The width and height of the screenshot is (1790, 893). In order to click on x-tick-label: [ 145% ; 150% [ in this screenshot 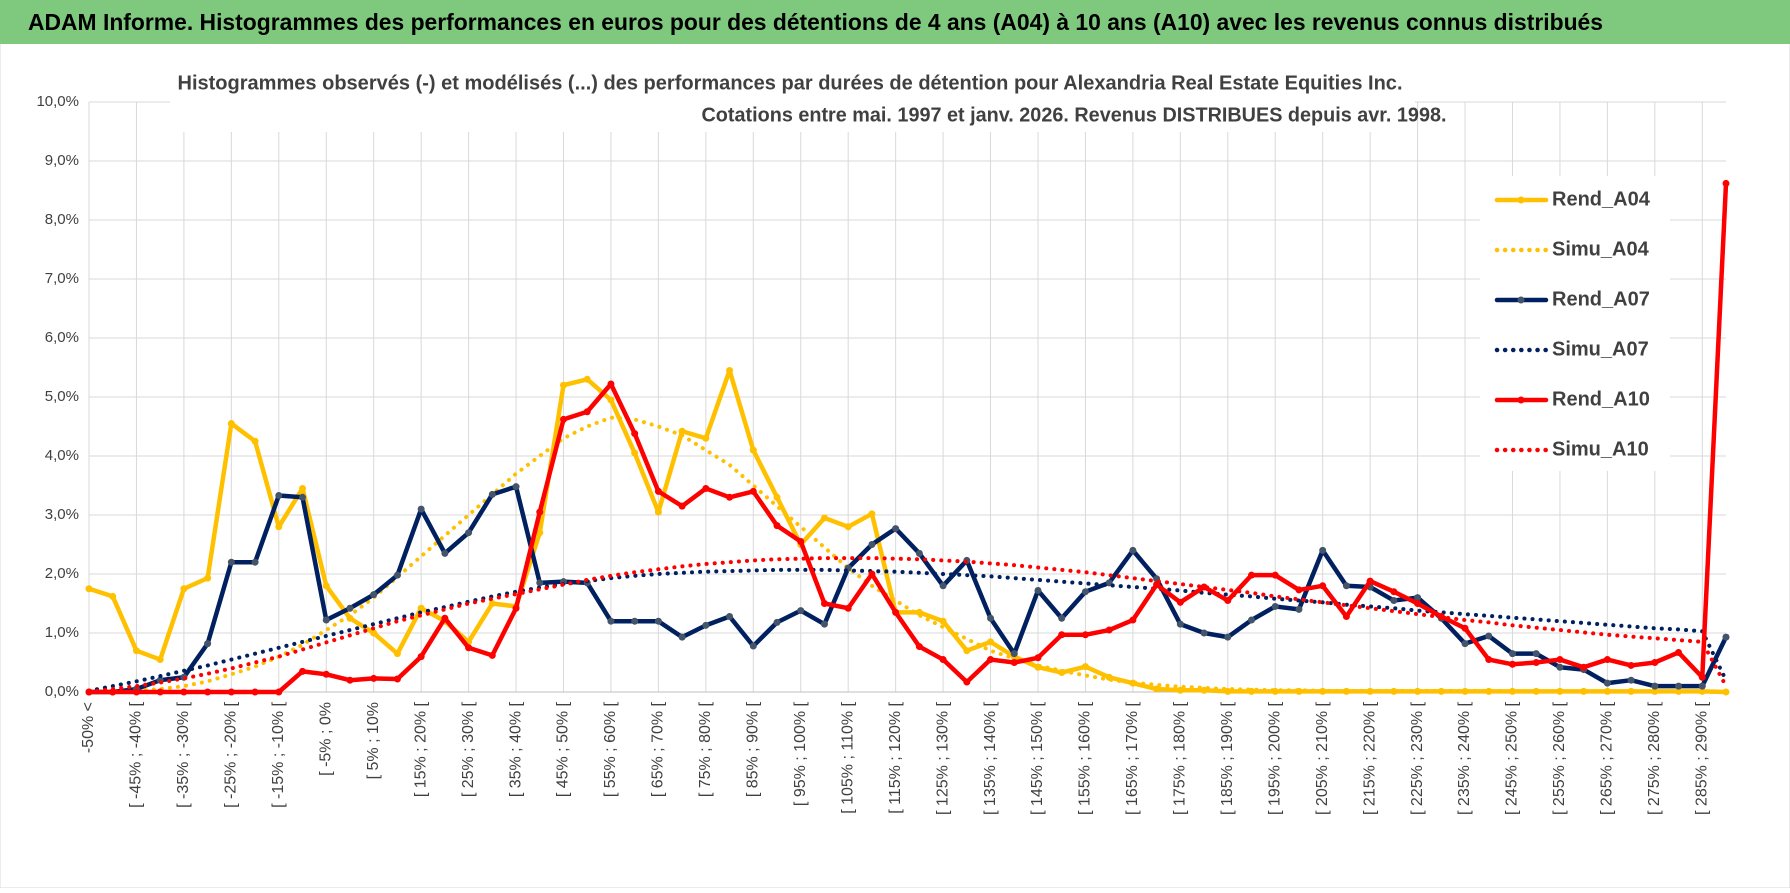, I will do `click(1037, 758)`.